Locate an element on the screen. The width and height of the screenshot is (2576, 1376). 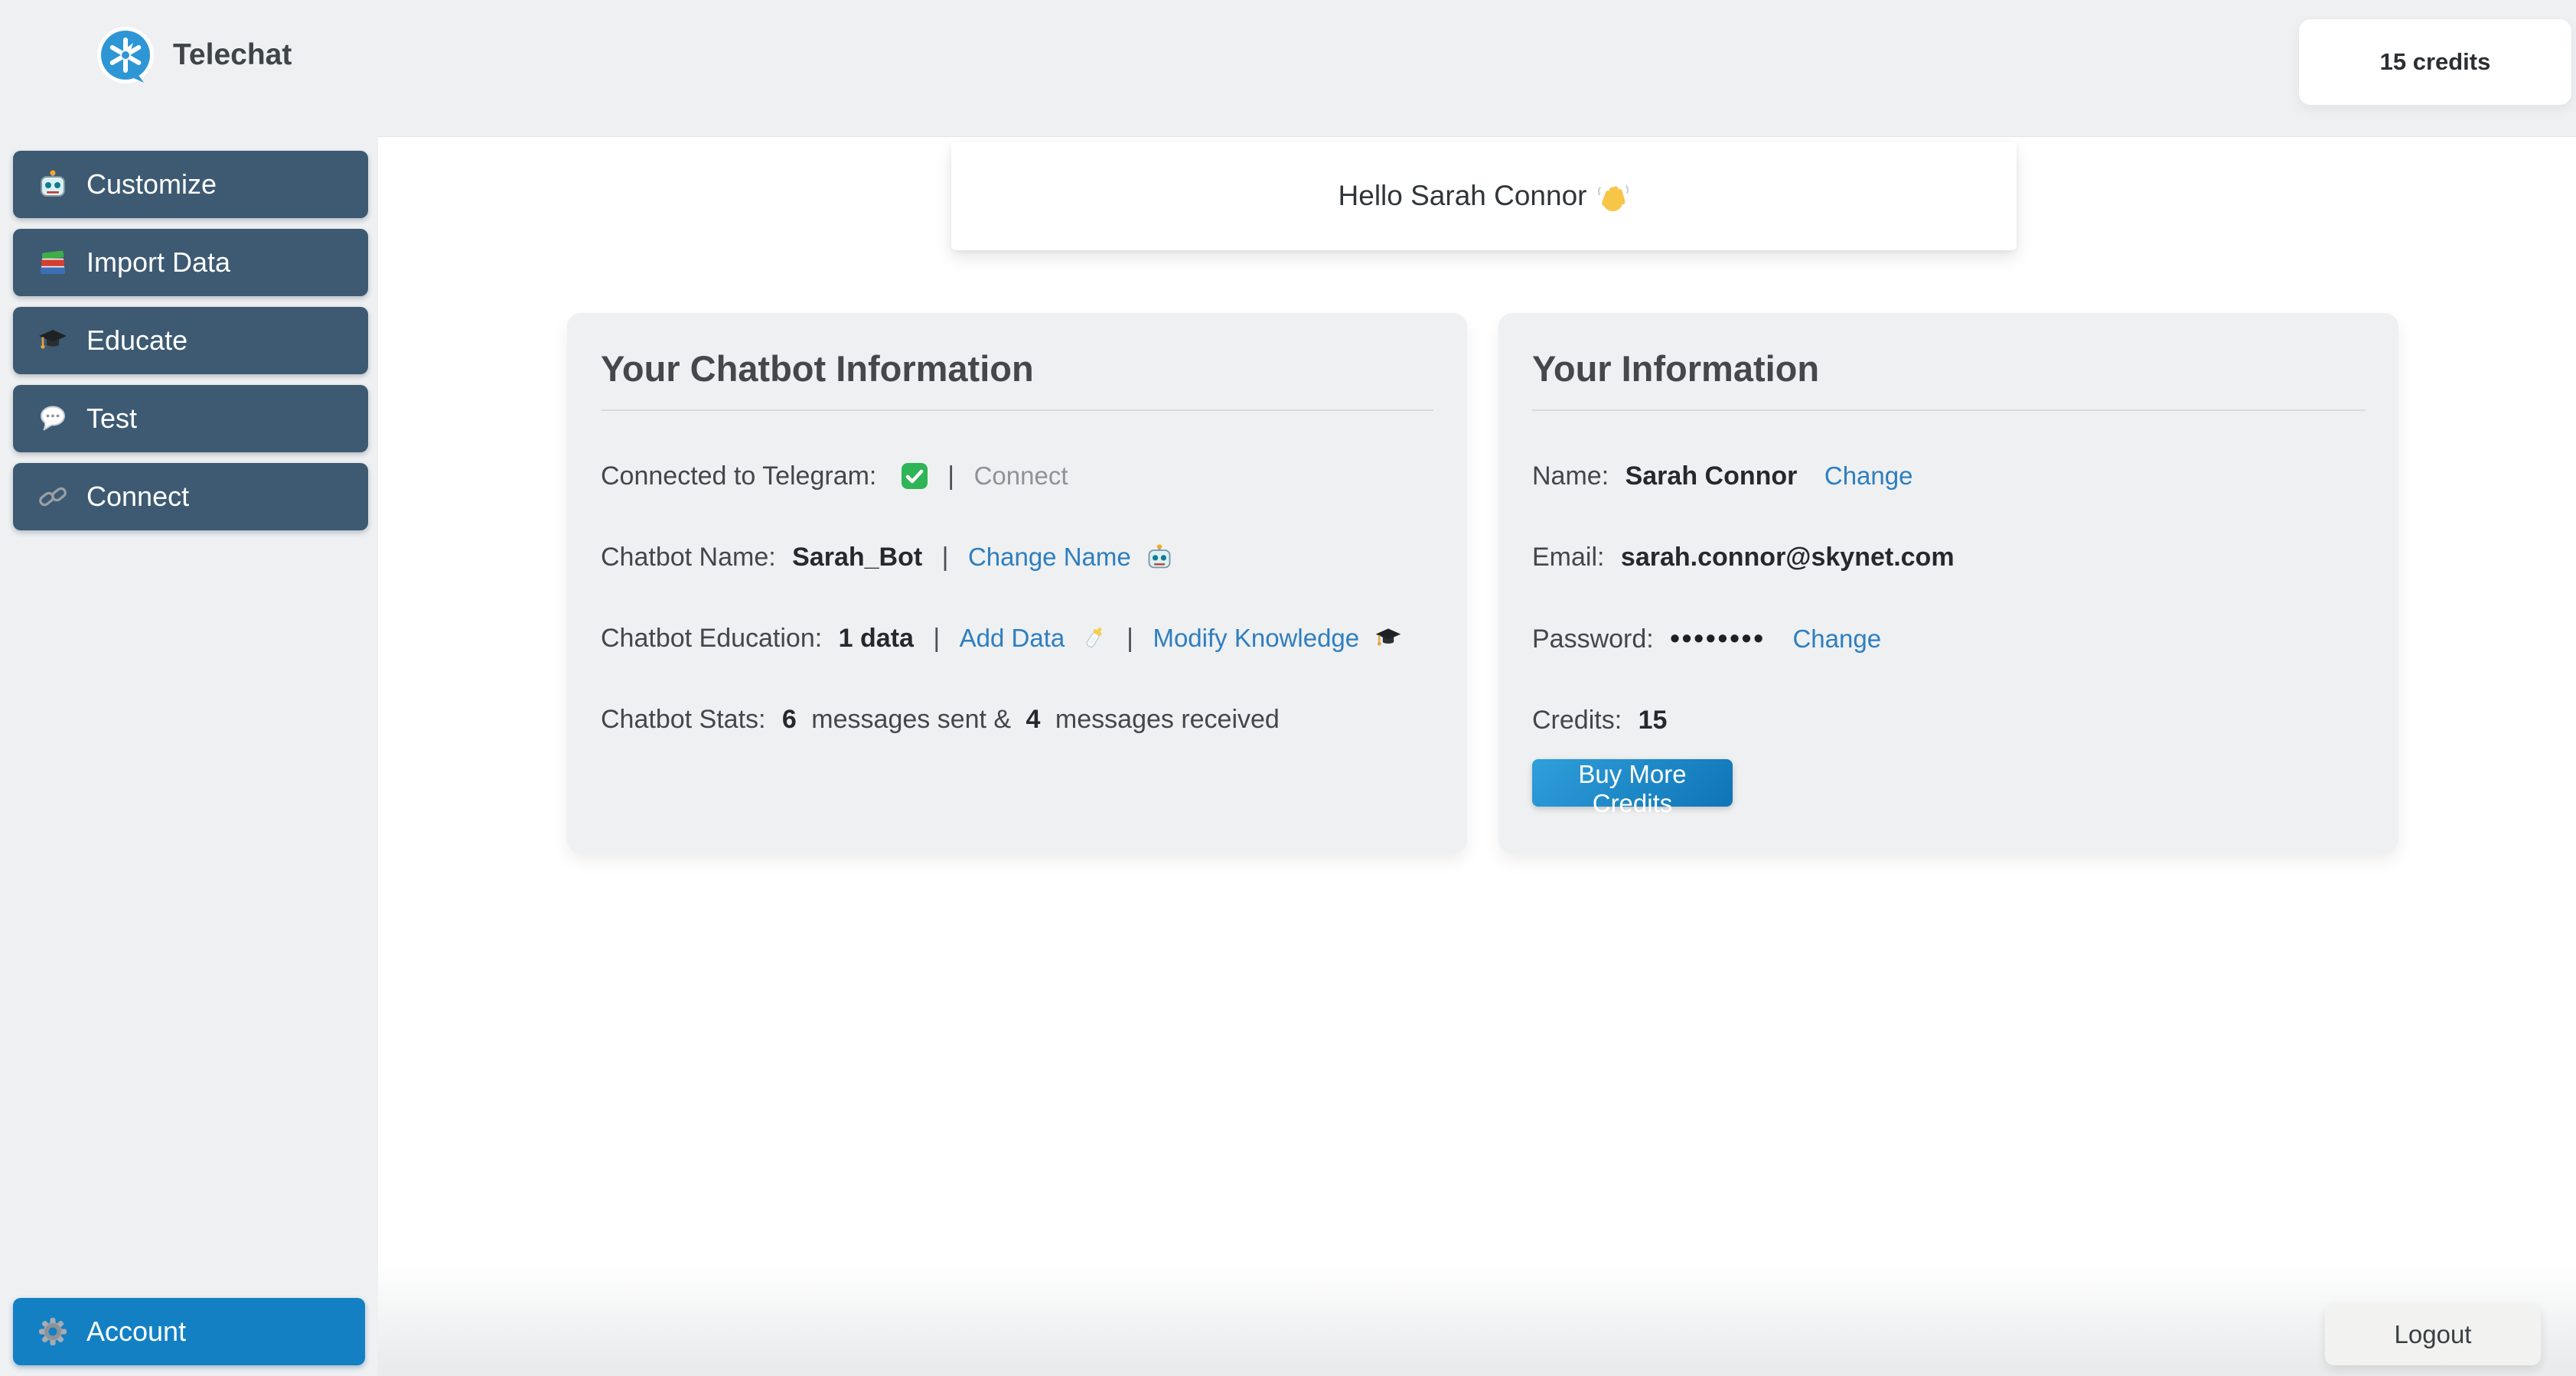
sidebar: Customize Import Data is located at coordinates (189, 756).